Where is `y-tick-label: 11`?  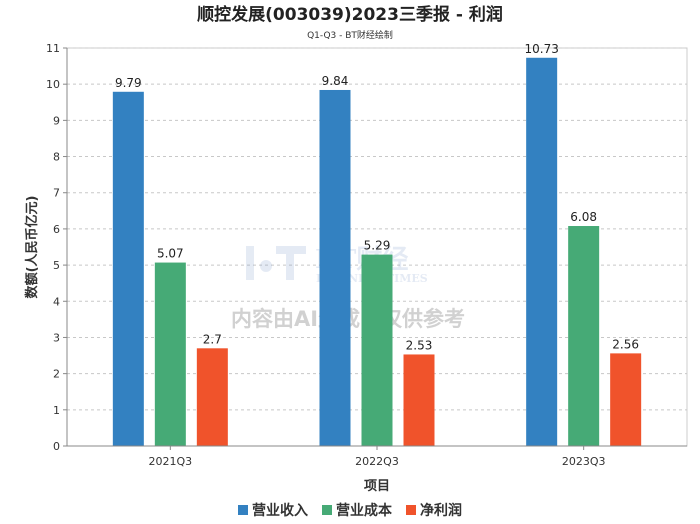 y-tick-label: 11 is located at coordinates (53, 48).